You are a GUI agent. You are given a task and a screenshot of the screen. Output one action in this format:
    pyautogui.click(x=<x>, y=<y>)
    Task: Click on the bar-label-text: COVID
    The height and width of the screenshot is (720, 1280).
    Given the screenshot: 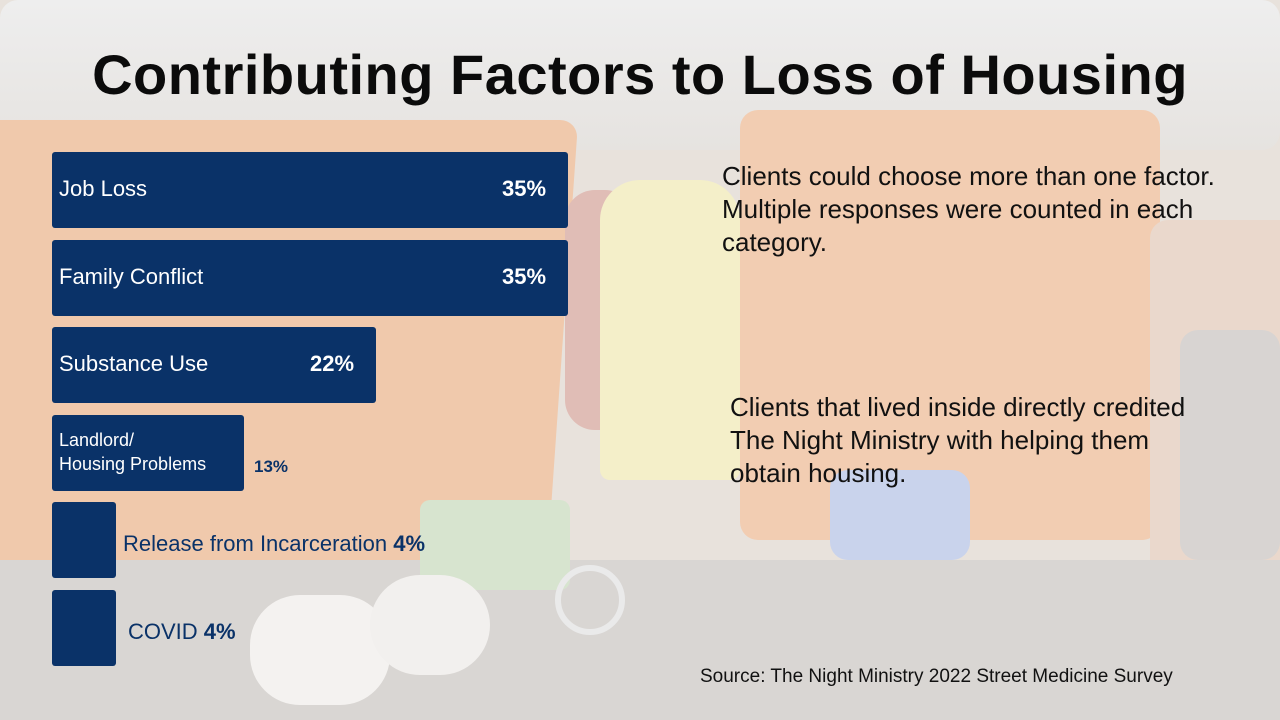 What is the action you would take?
    pyautogui.click(x=166, y=631)
    